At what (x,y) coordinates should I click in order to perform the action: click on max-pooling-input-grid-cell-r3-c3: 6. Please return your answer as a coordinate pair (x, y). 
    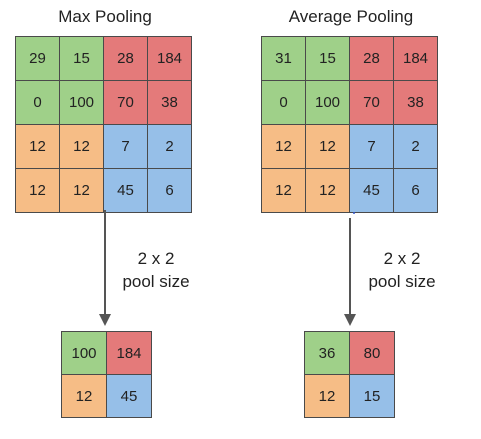
    Looking at the image, I should click on (169, 190).